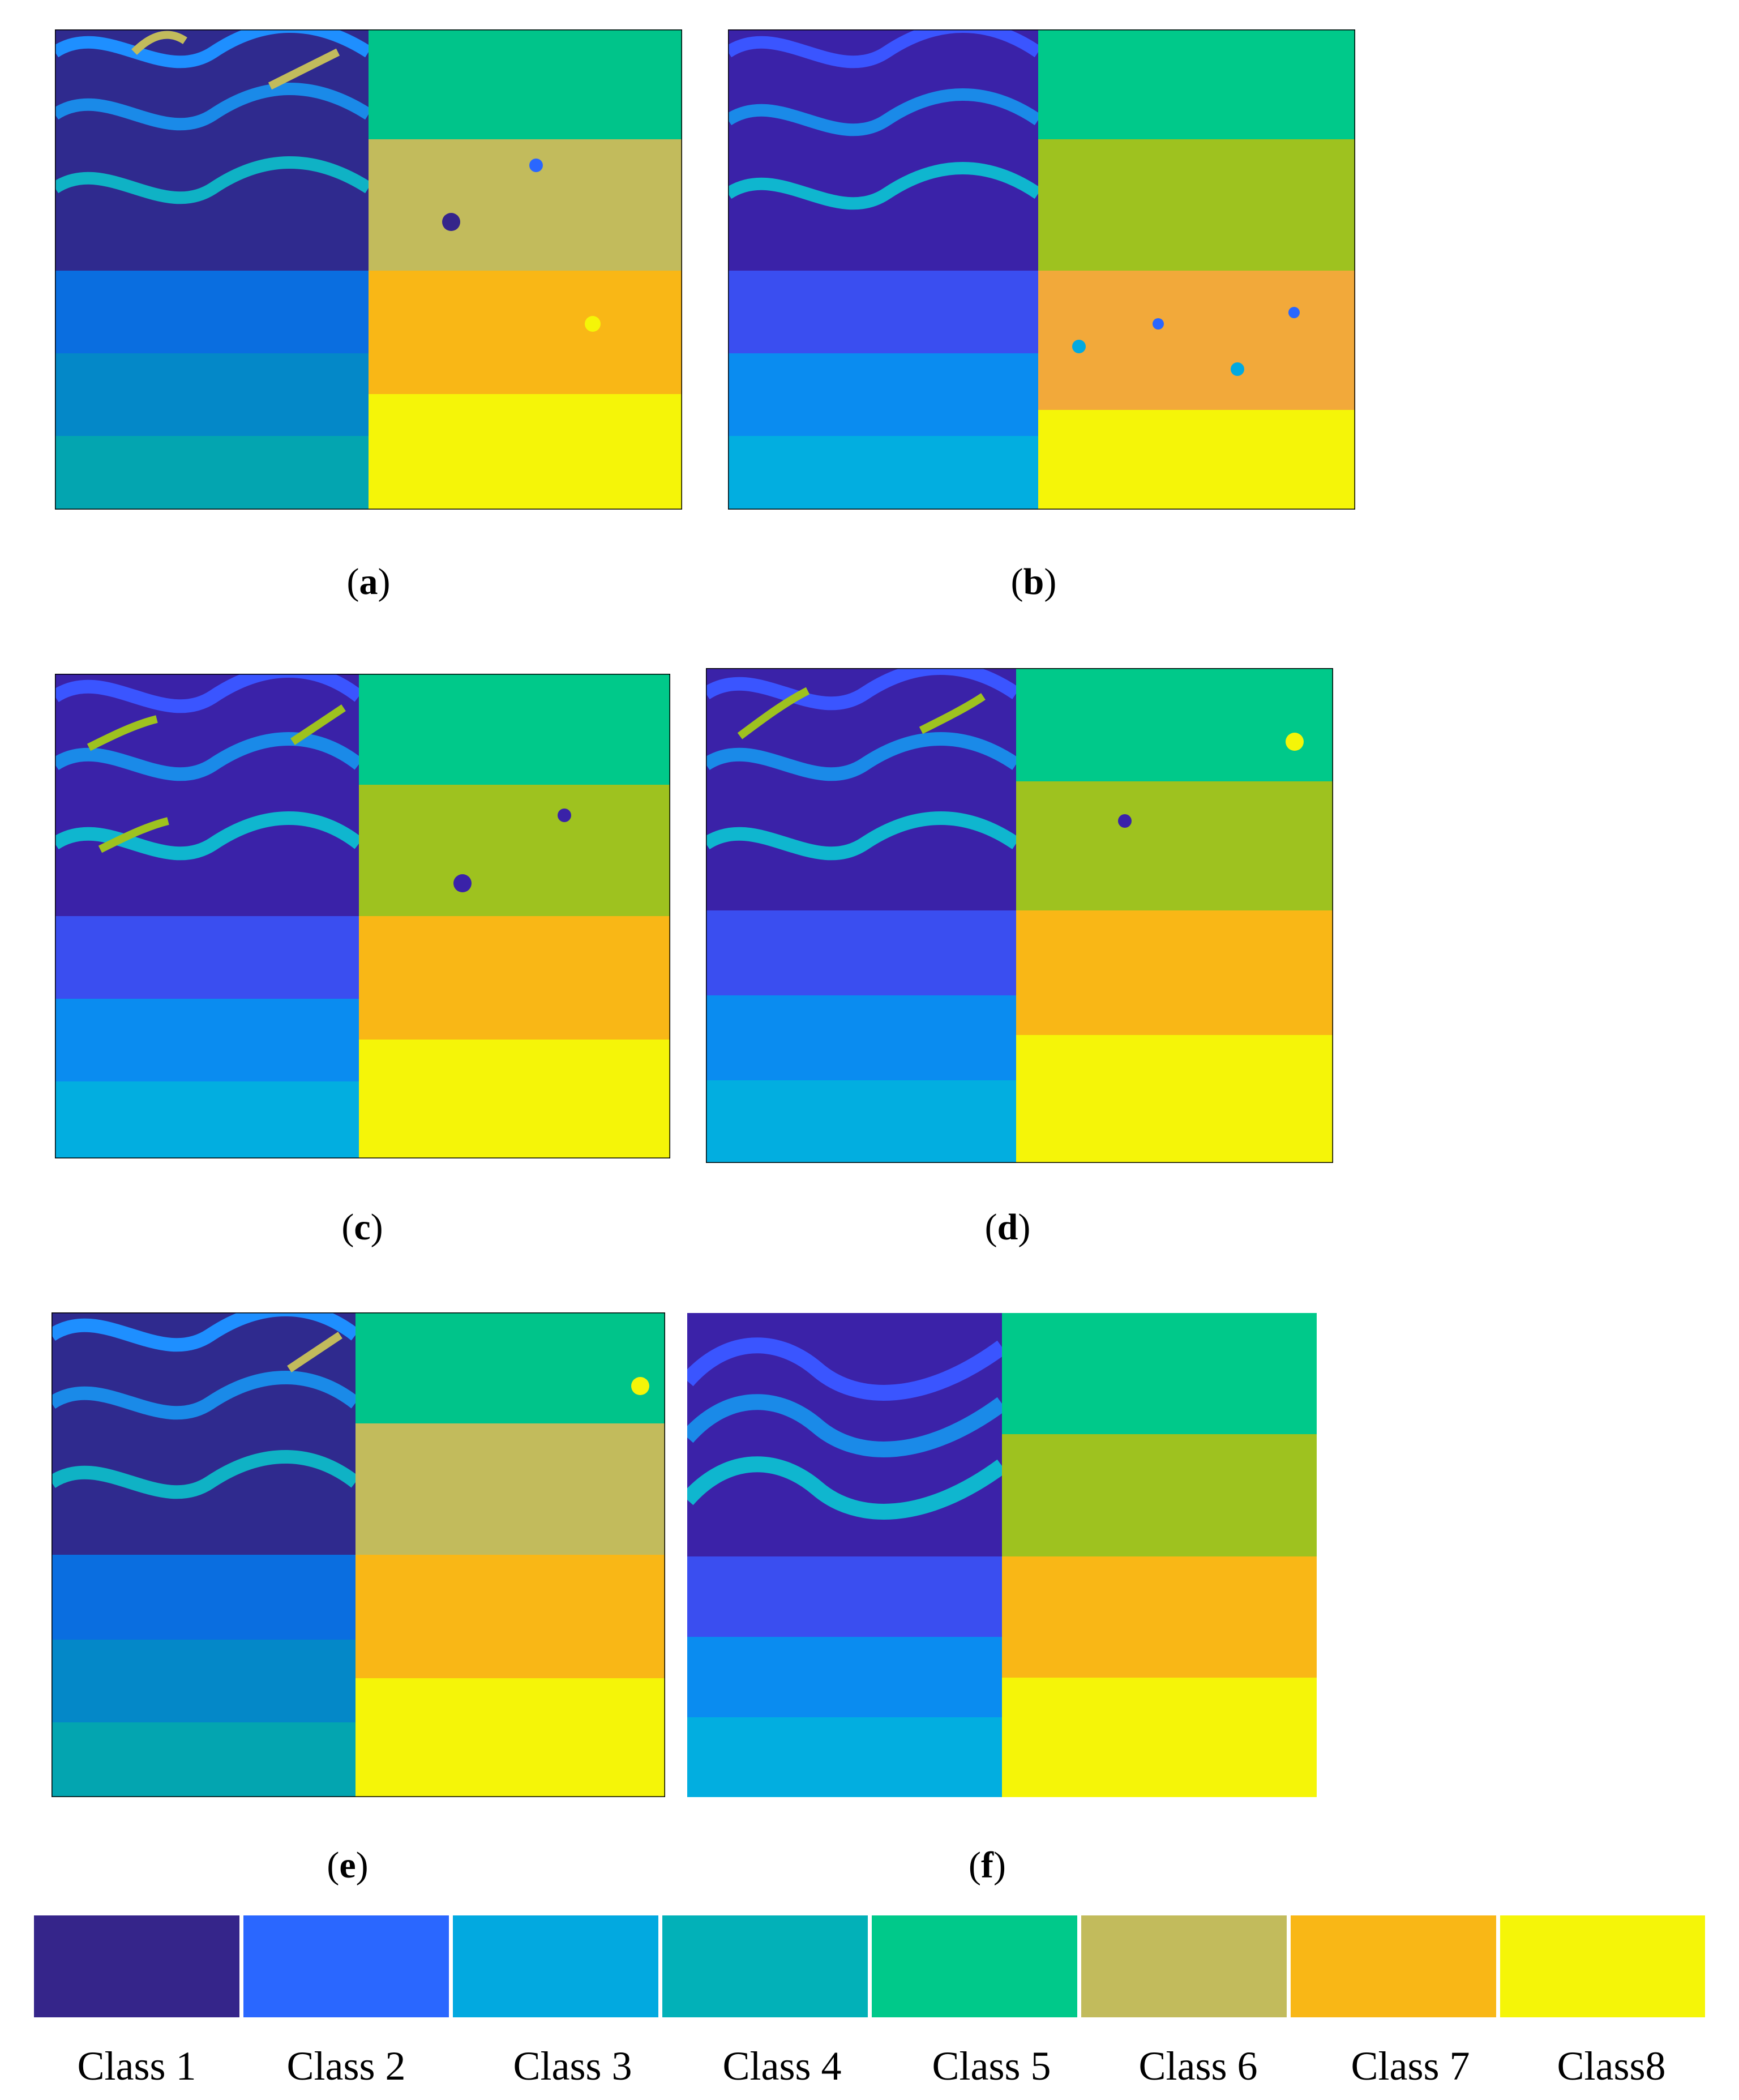 This screenshot has height=2100, width=1739. I want to click on legend-label-class-4: Class 4, so click(782, 2066).